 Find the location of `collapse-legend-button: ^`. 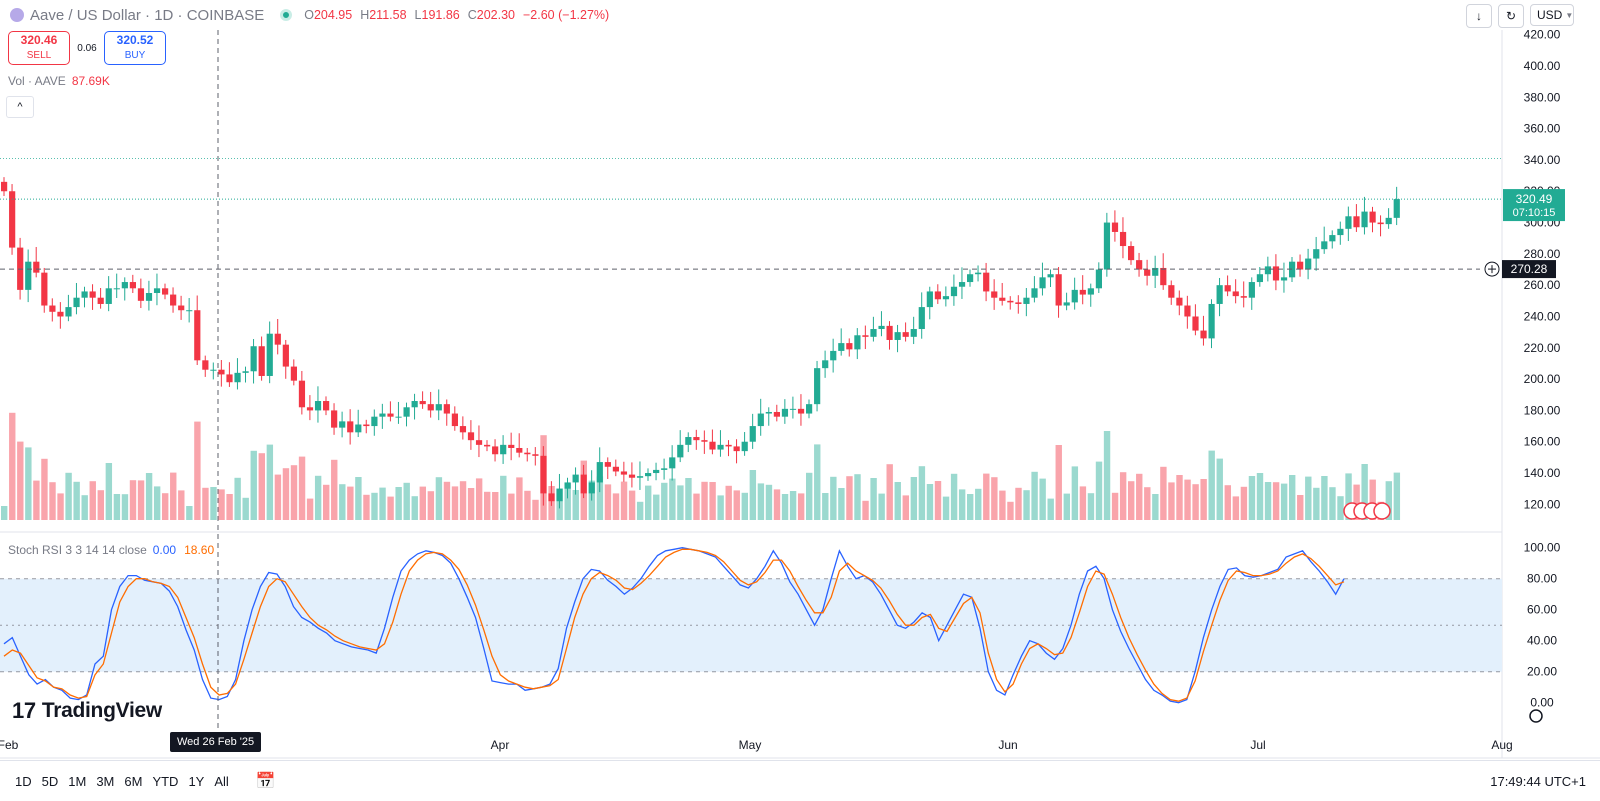

collapse-legend-button: ^ is located at coordinates (20, 107).